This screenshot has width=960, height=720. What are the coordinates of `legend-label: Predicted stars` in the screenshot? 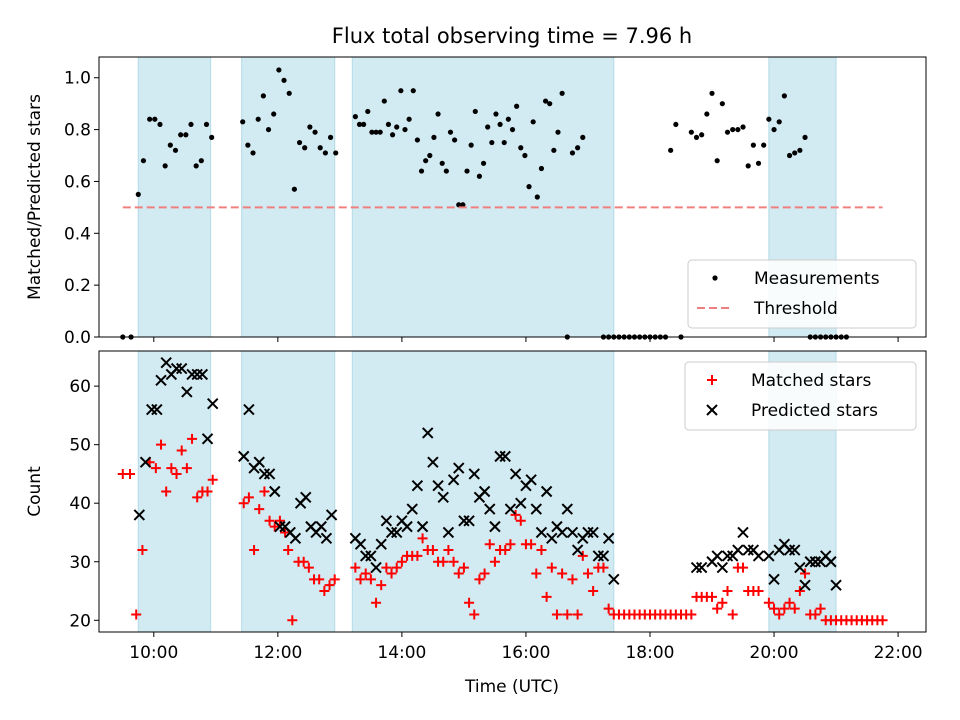 It's located at (814, 411).